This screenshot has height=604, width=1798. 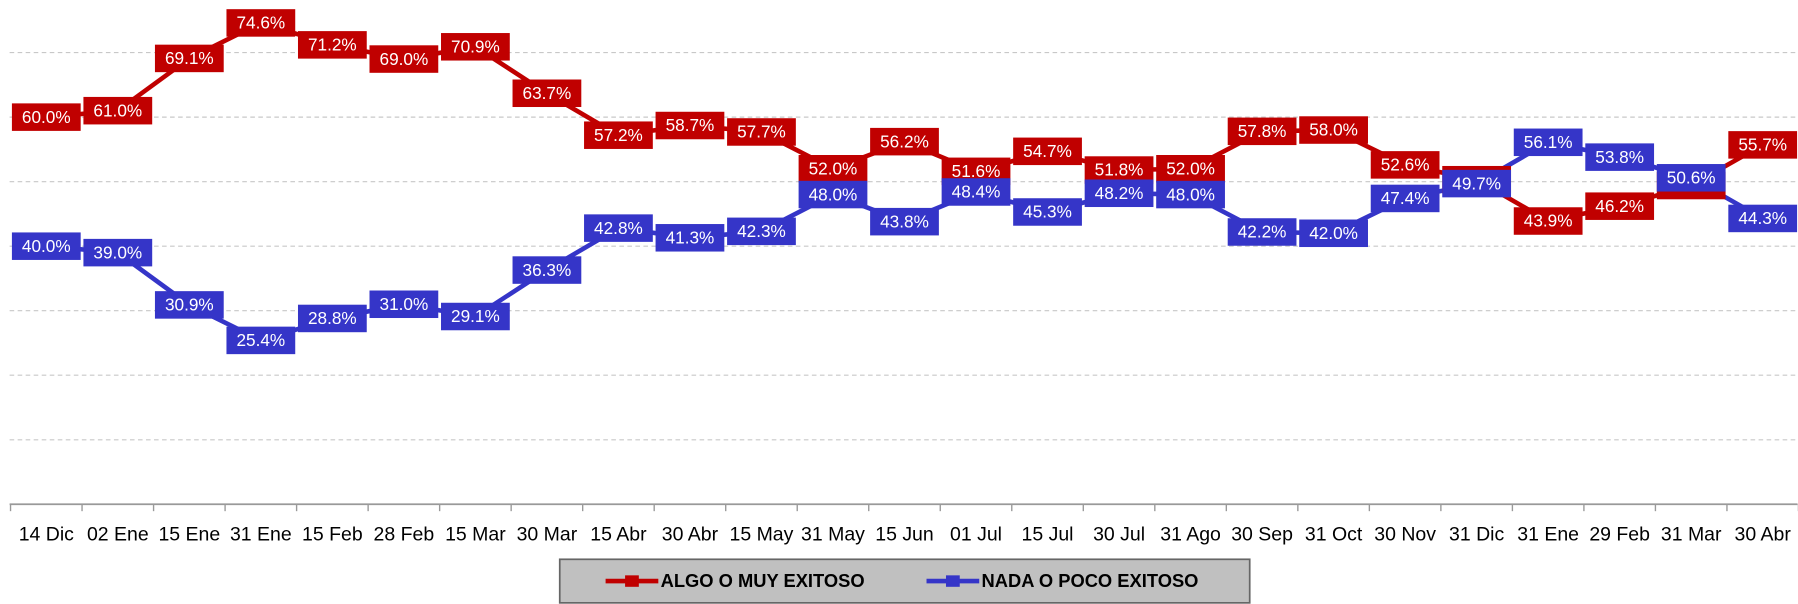 I want to click on data-label: 53.8%, so click(x=1619, y=157).